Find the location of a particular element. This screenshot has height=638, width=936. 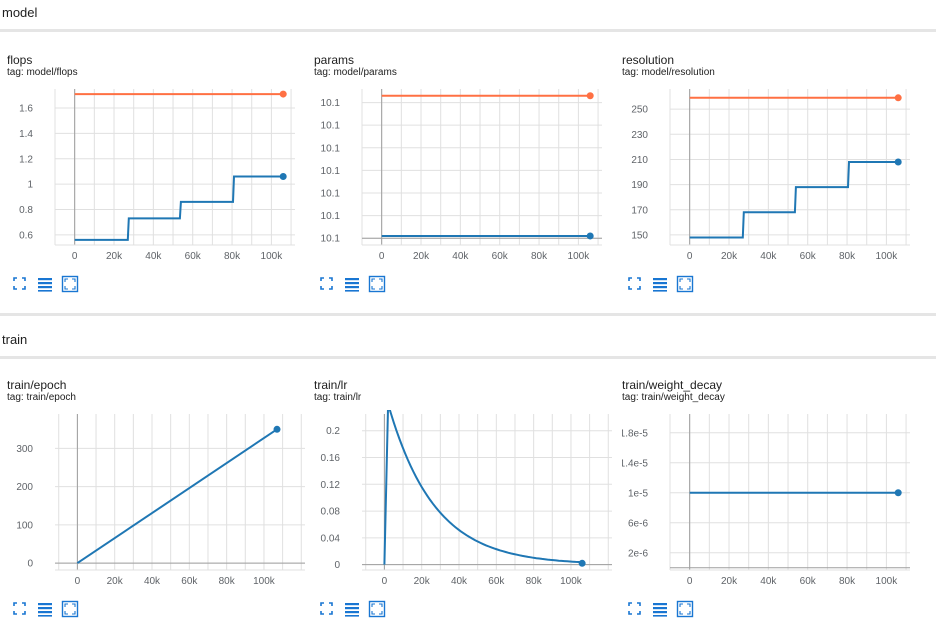

chart-tag: tag: train/epoch is located at coordinates (41, 397).